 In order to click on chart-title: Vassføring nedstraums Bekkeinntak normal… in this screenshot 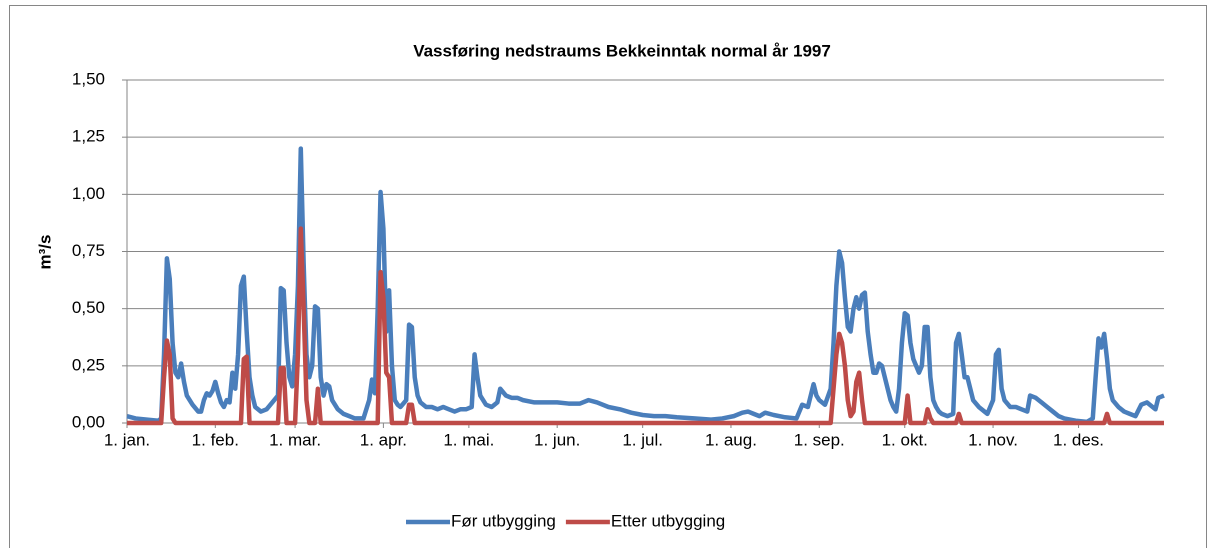, I will do `click(622, 50)`.